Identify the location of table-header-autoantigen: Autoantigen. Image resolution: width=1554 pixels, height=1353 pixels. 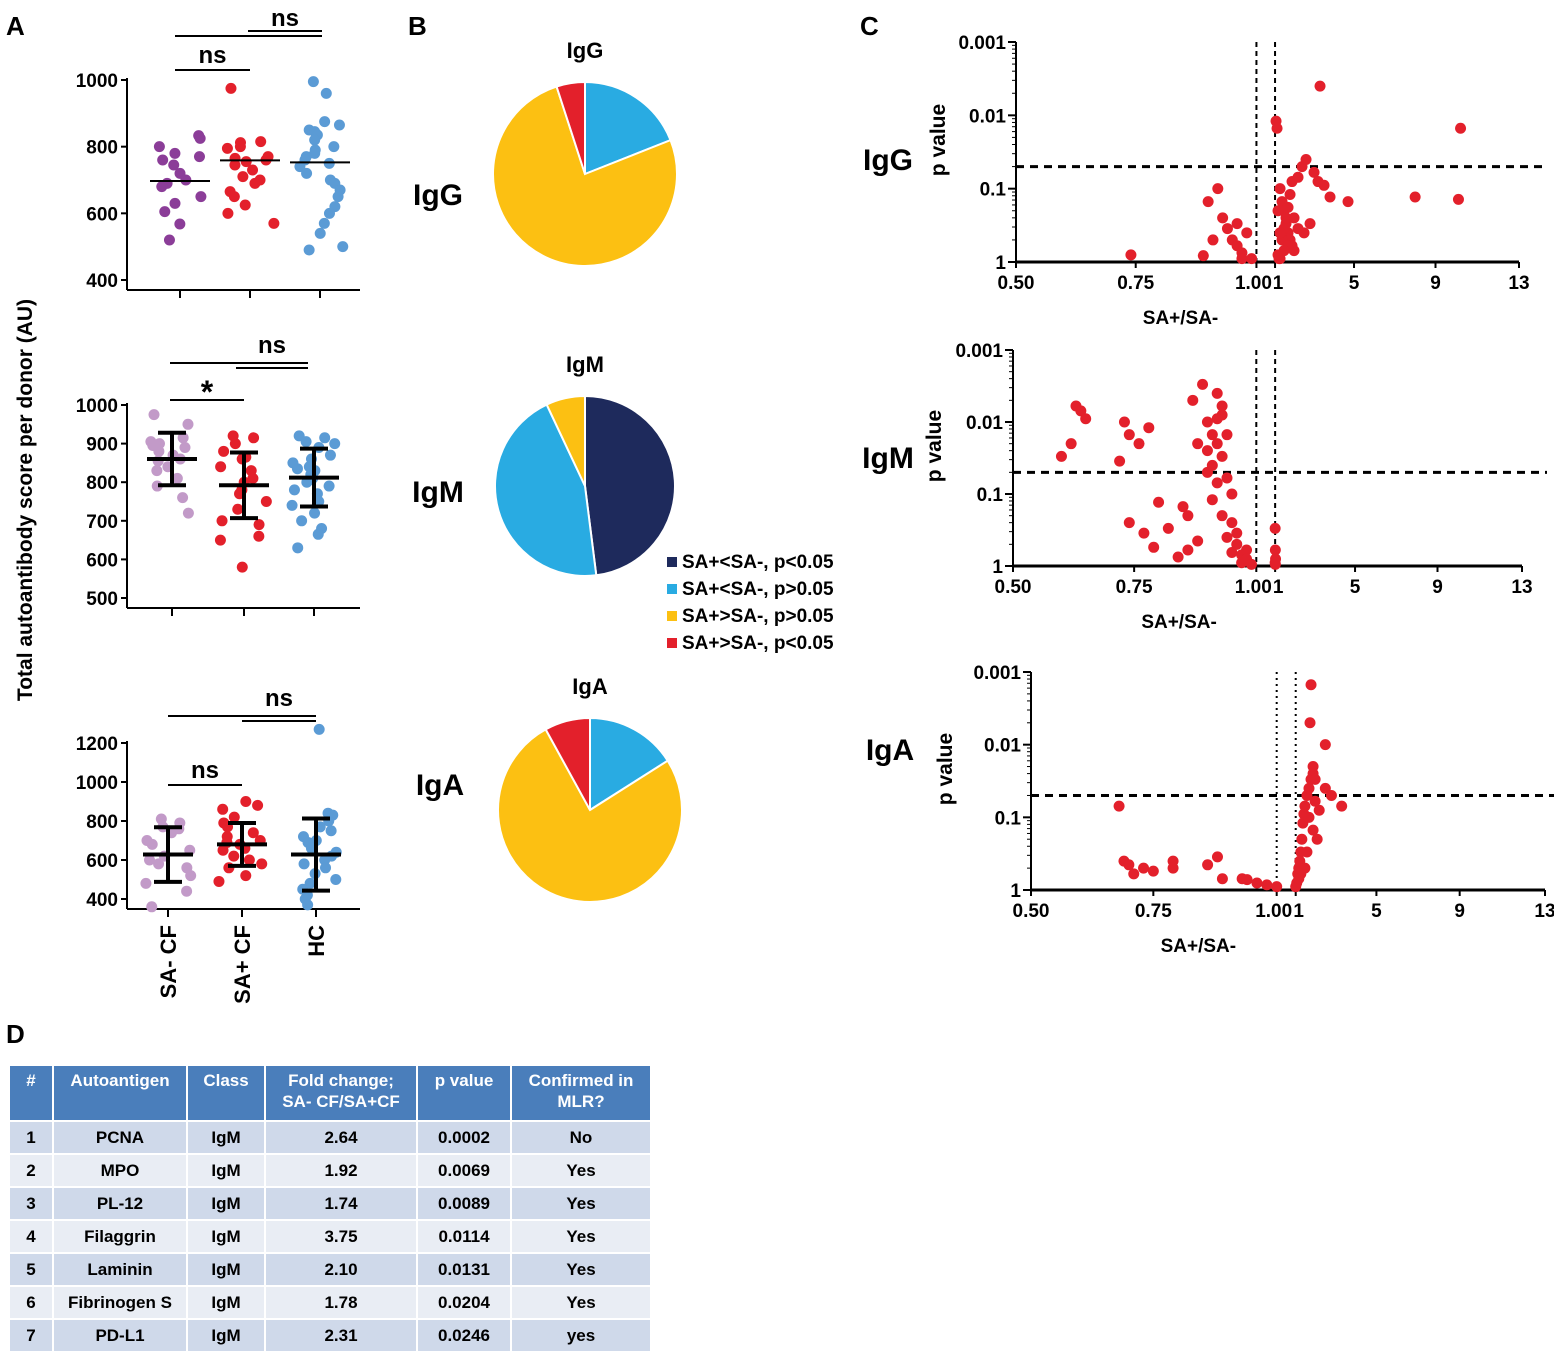
(120, 1093).